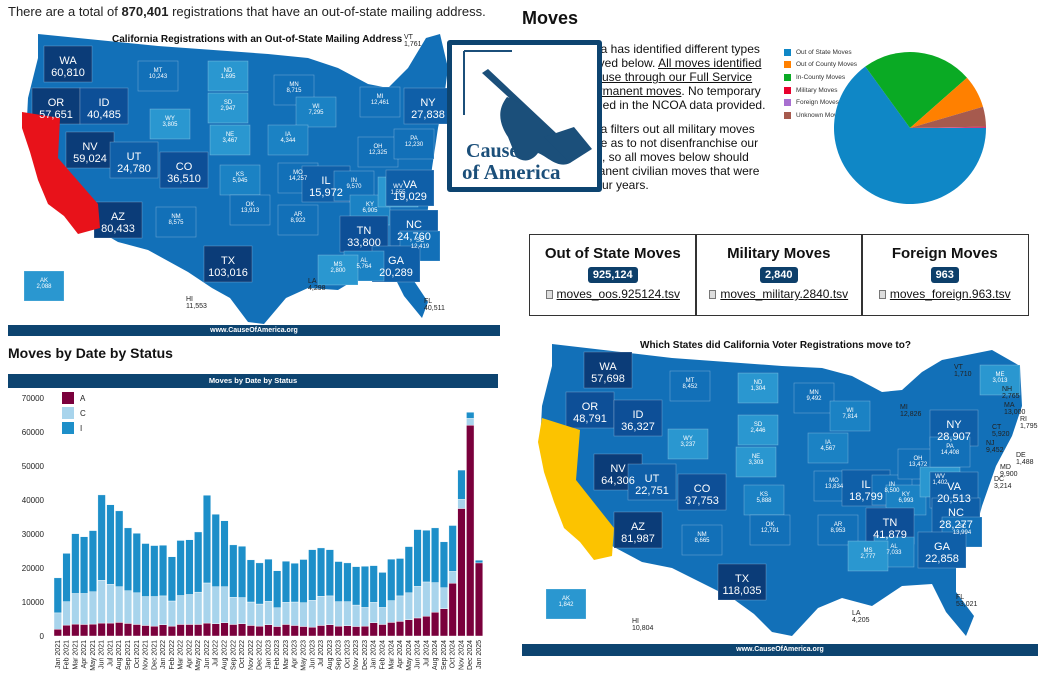 Image resolution: width=1050 pixels, height=675 pixels. I want to click on bar-segment-c-feb-2023, so click(277, 617).